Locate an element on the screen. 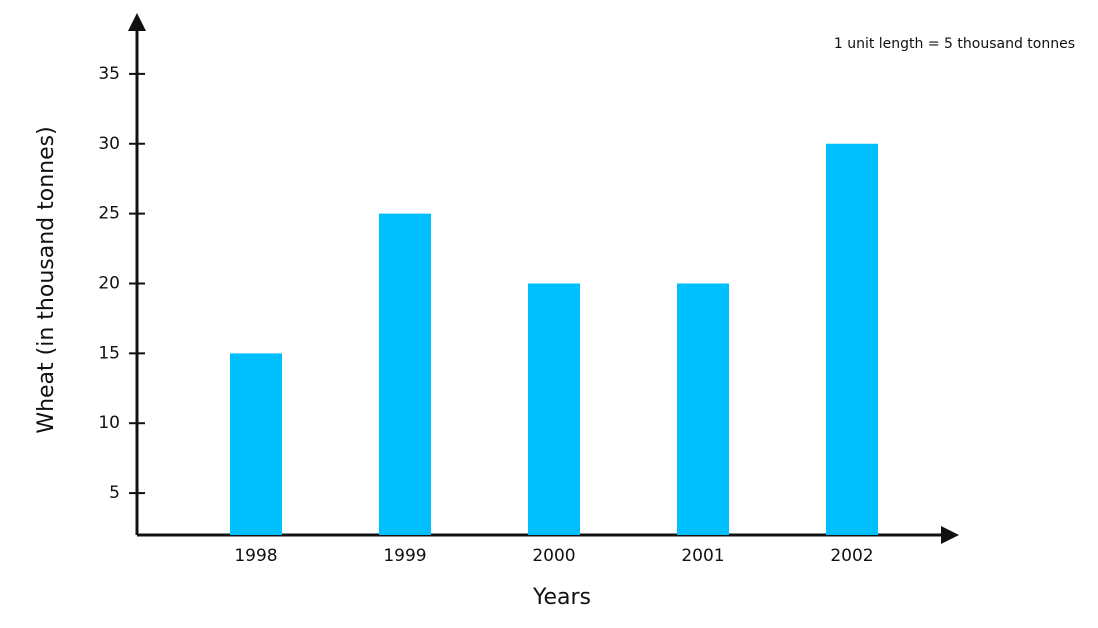 This screenshot has width=1098, height=628. x-tick-label: 2001 is located at coordinates (702, 556).